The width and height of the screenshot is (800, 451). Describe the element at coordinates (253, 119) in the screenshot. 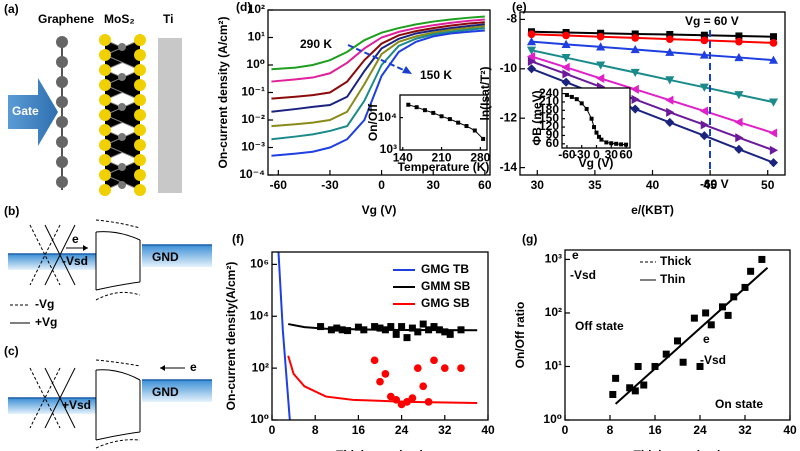

I see `y-tick-label: 10⁻²` at that location.